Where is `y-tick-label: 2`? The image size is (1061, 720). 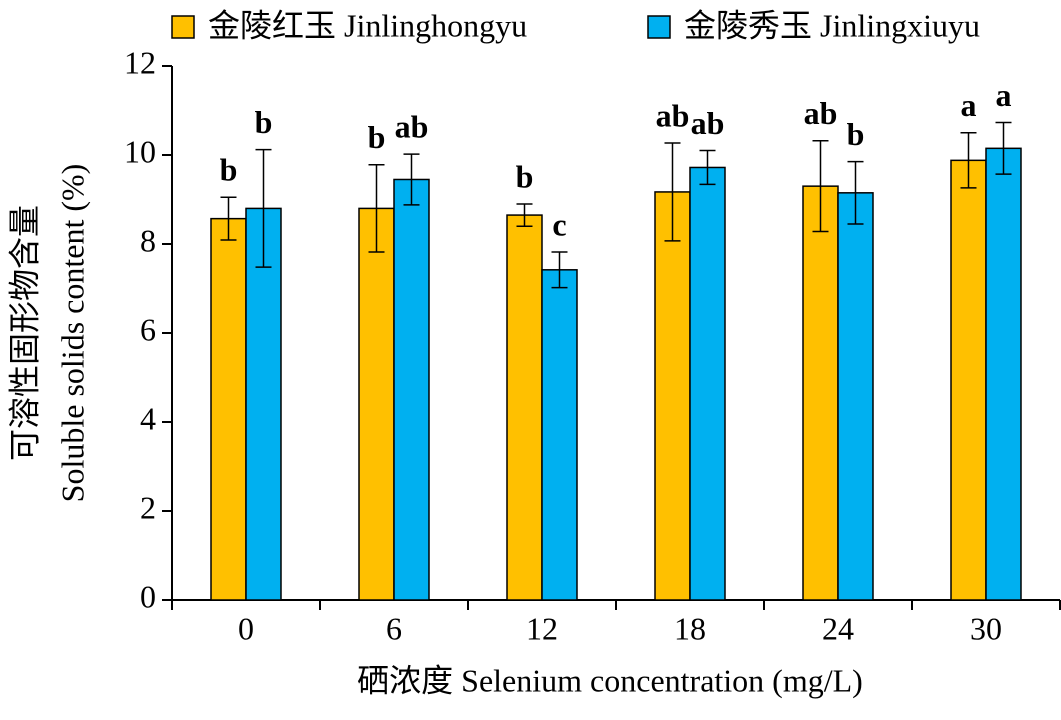 y-tick-label: 2 is located at coordinates (148, 507).